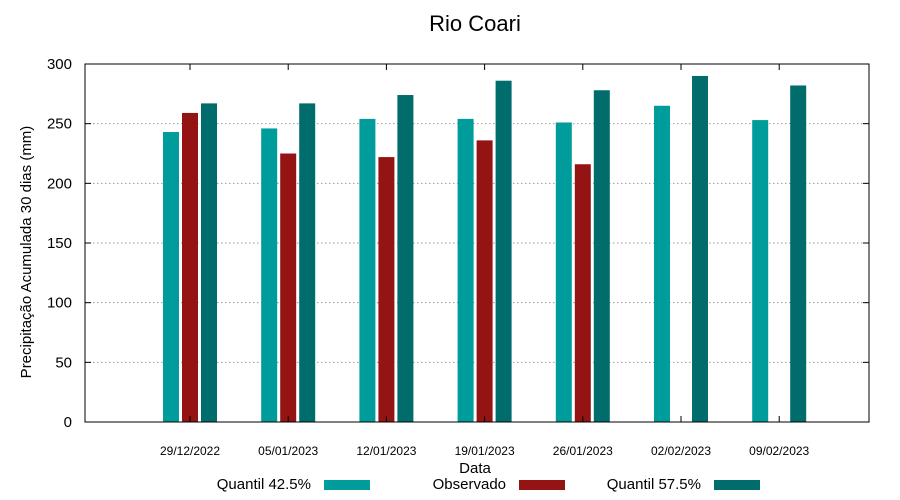 The width and height of the screenshot is (900, 500). Describe the element at coordinates (264, 484) in the screenshot. I see `legend-label: Quantil 42.5%` at that location.